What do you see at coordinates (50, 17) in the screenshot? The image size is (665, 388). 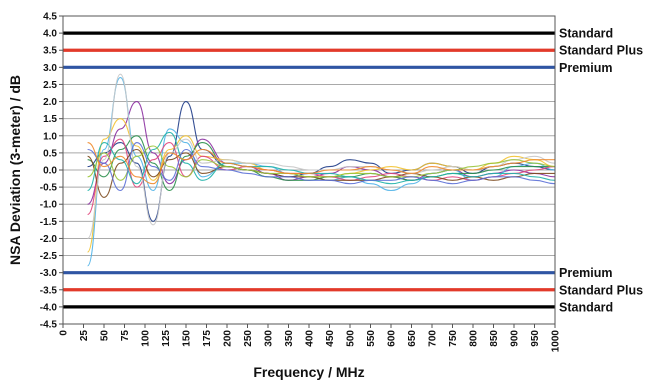 I see `y-tick-label: 4.5` at bounding box center [50, 17].